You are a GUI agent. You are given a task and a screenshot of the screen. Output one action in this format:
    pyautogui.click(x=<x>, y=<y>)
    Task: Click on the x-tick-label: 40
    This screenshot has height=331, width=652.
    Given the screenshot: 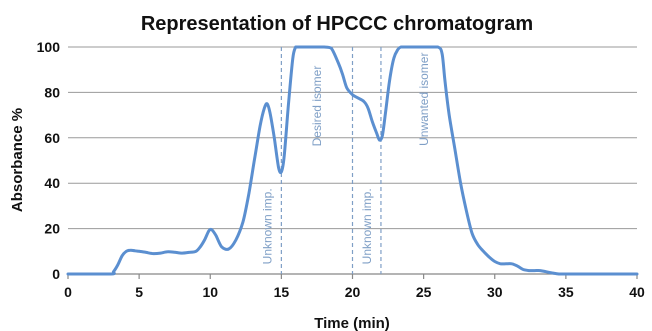 What is the action you would take?
    pyautogui.click(x=637, y=292)
    